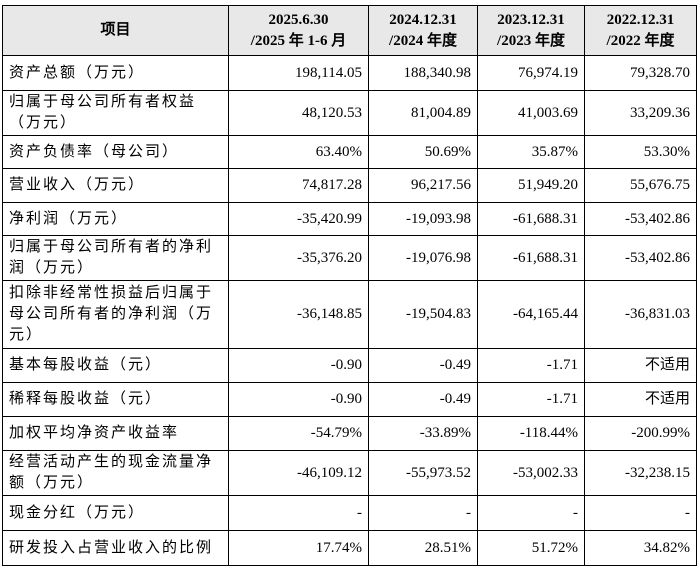 This screenshot has width=700, height=570. What do you see at coordinates (298, 30) in the screenshot?
I see `header-cell: 2025.6.30/2025 年 1-6 月` at bounding box center [298, 30].